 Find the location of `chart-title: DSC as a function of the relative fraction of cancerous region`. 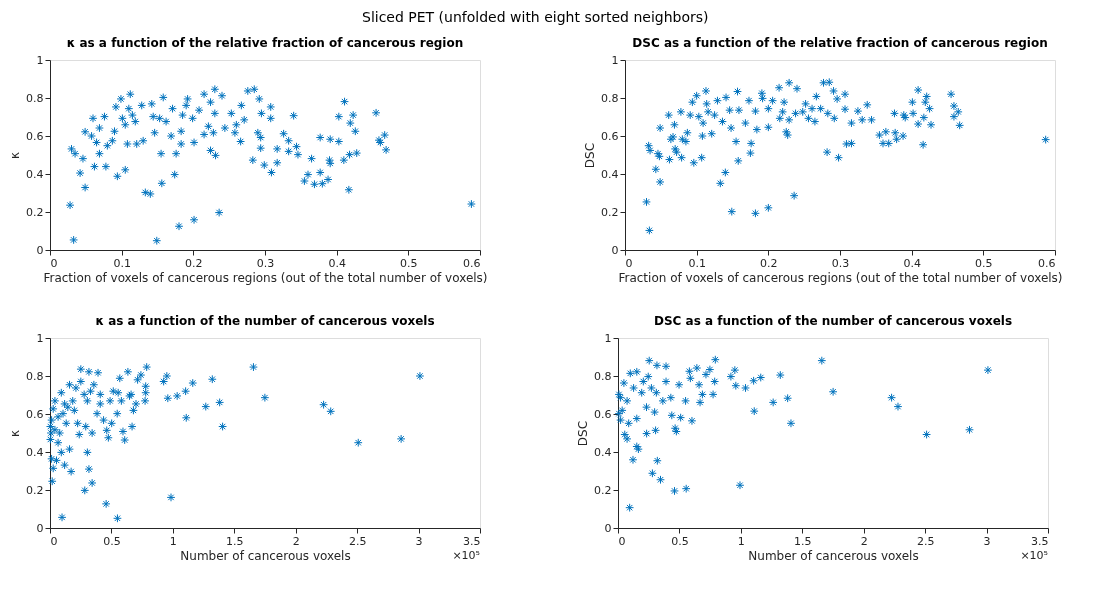

chart-title: DSC as a function of the relative fraction of cancerous region is located at coordinates (840, 43).